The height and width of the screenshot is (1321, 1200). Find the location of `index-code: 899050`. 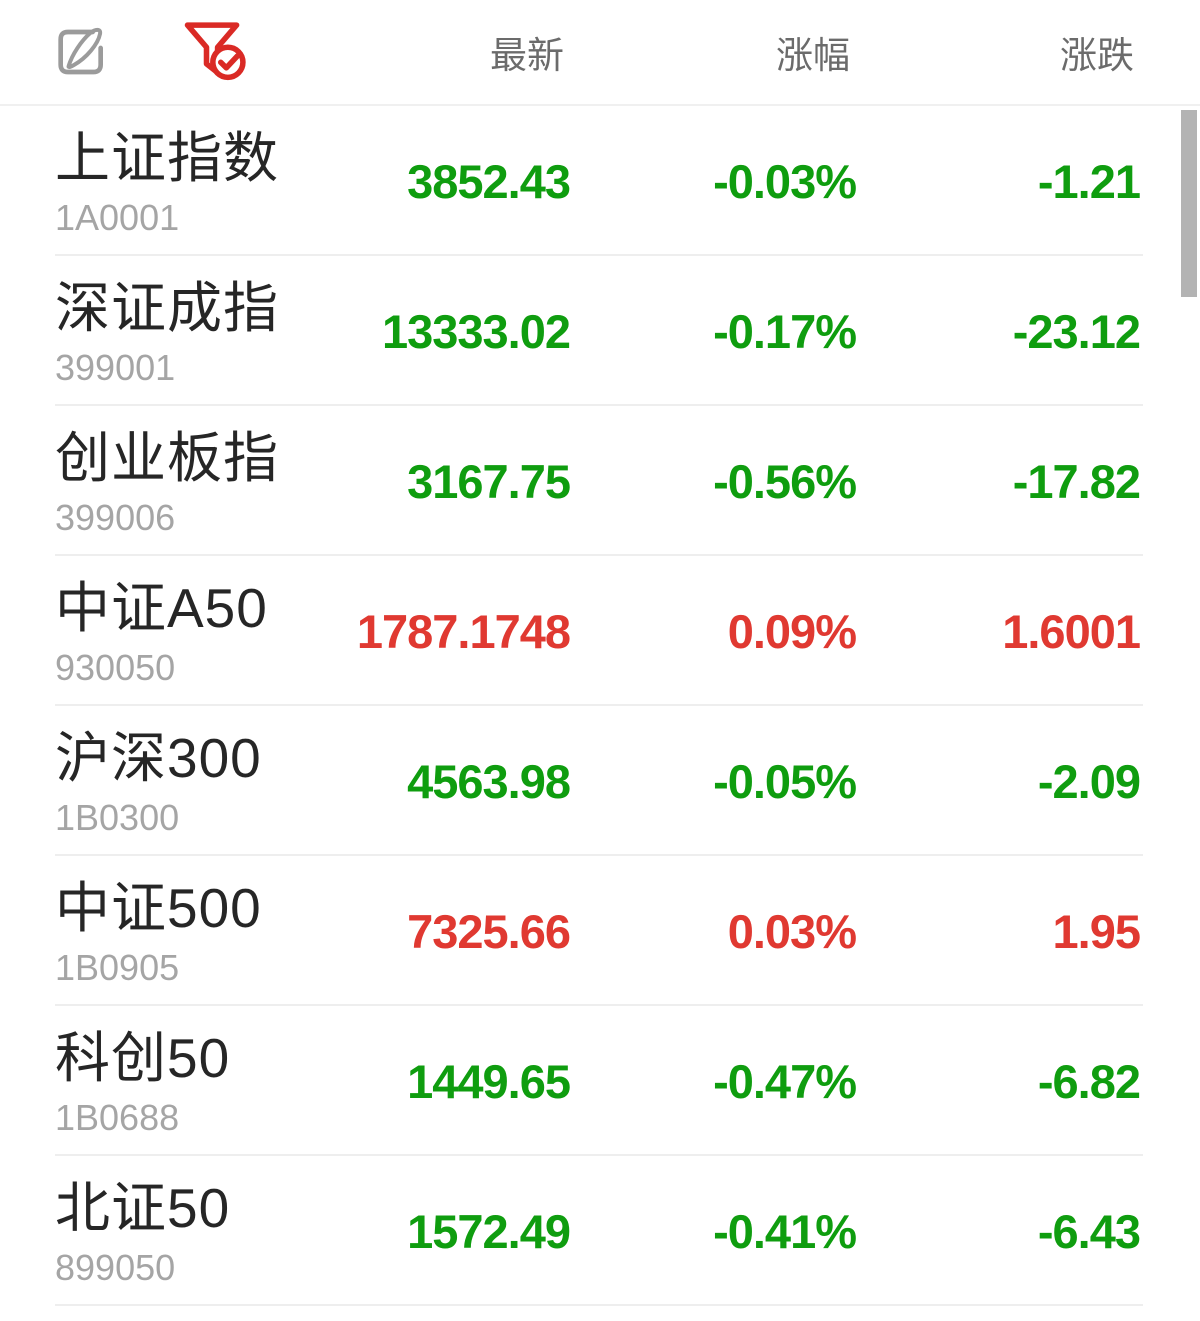

index-code: 899050 is located at coordinates (115, 1267).